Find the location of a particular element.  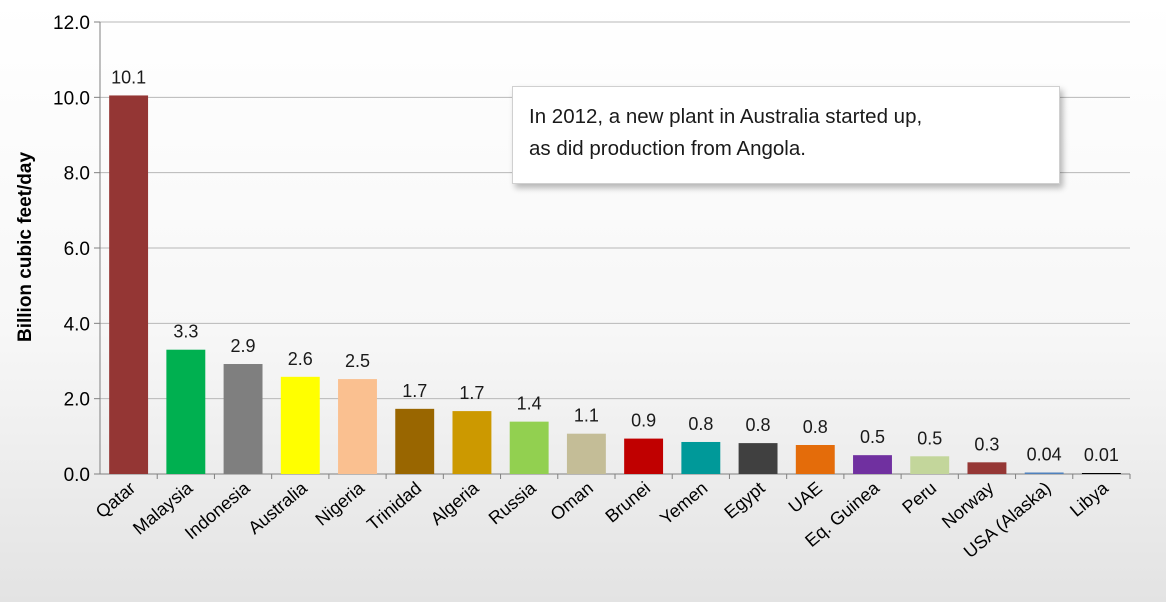

x-tick-label: Peru is located at coordinates (919, 498).